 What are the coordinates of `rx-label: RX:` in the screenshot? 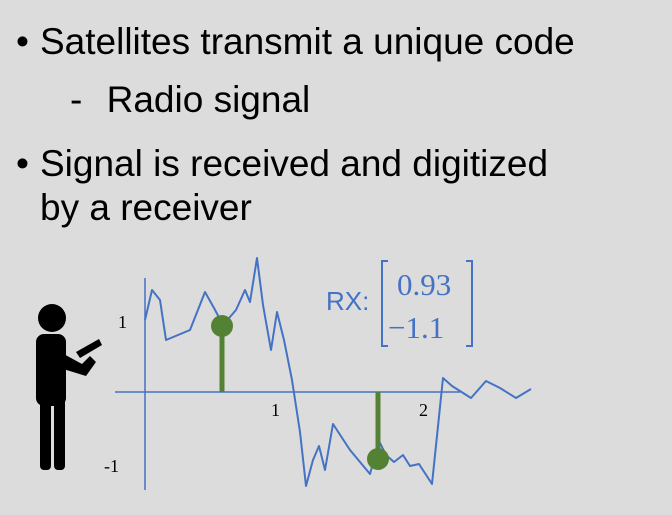 It's located at (347, 301).